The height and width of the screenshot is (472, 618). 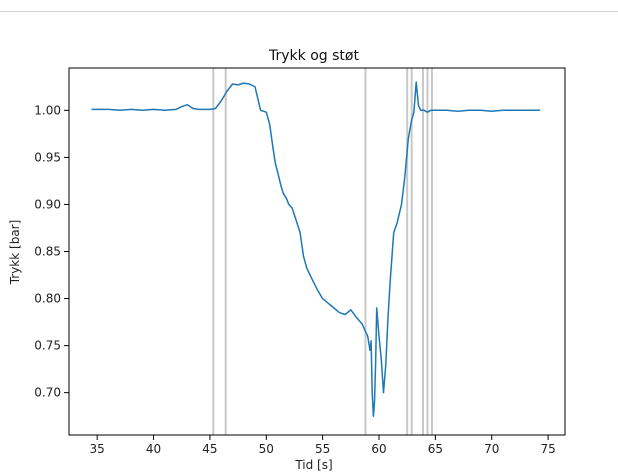 I want to click on y-tick-label: 0.95, so click(x=47, y=157).